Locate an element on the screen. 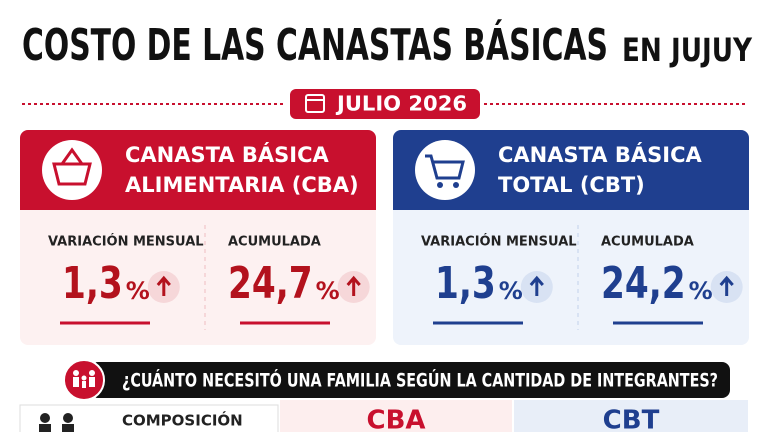 This screenshot has height=432, width=768. card-title: TOTAL (CBT) is located at coordinates (571, 185).